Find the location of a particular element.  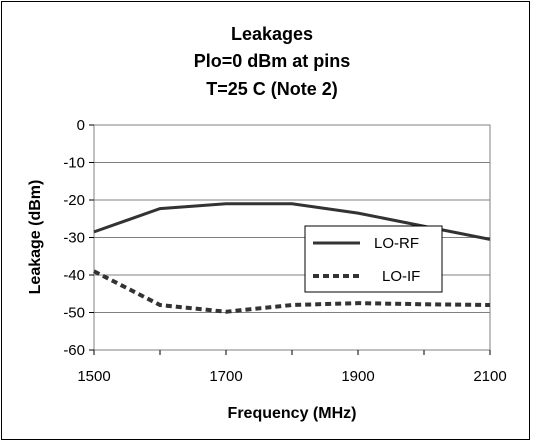

y-tick-label: -20 is located at coordinates (74, 200).